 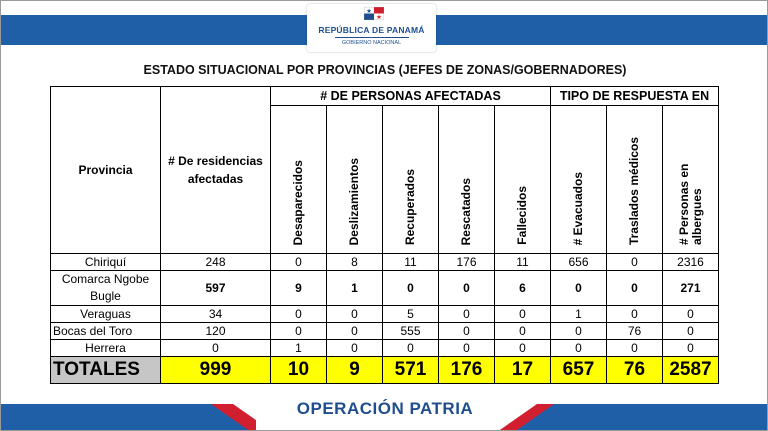 I want to click on cell-provincia: Veraguas, so click(x=105, y=314).